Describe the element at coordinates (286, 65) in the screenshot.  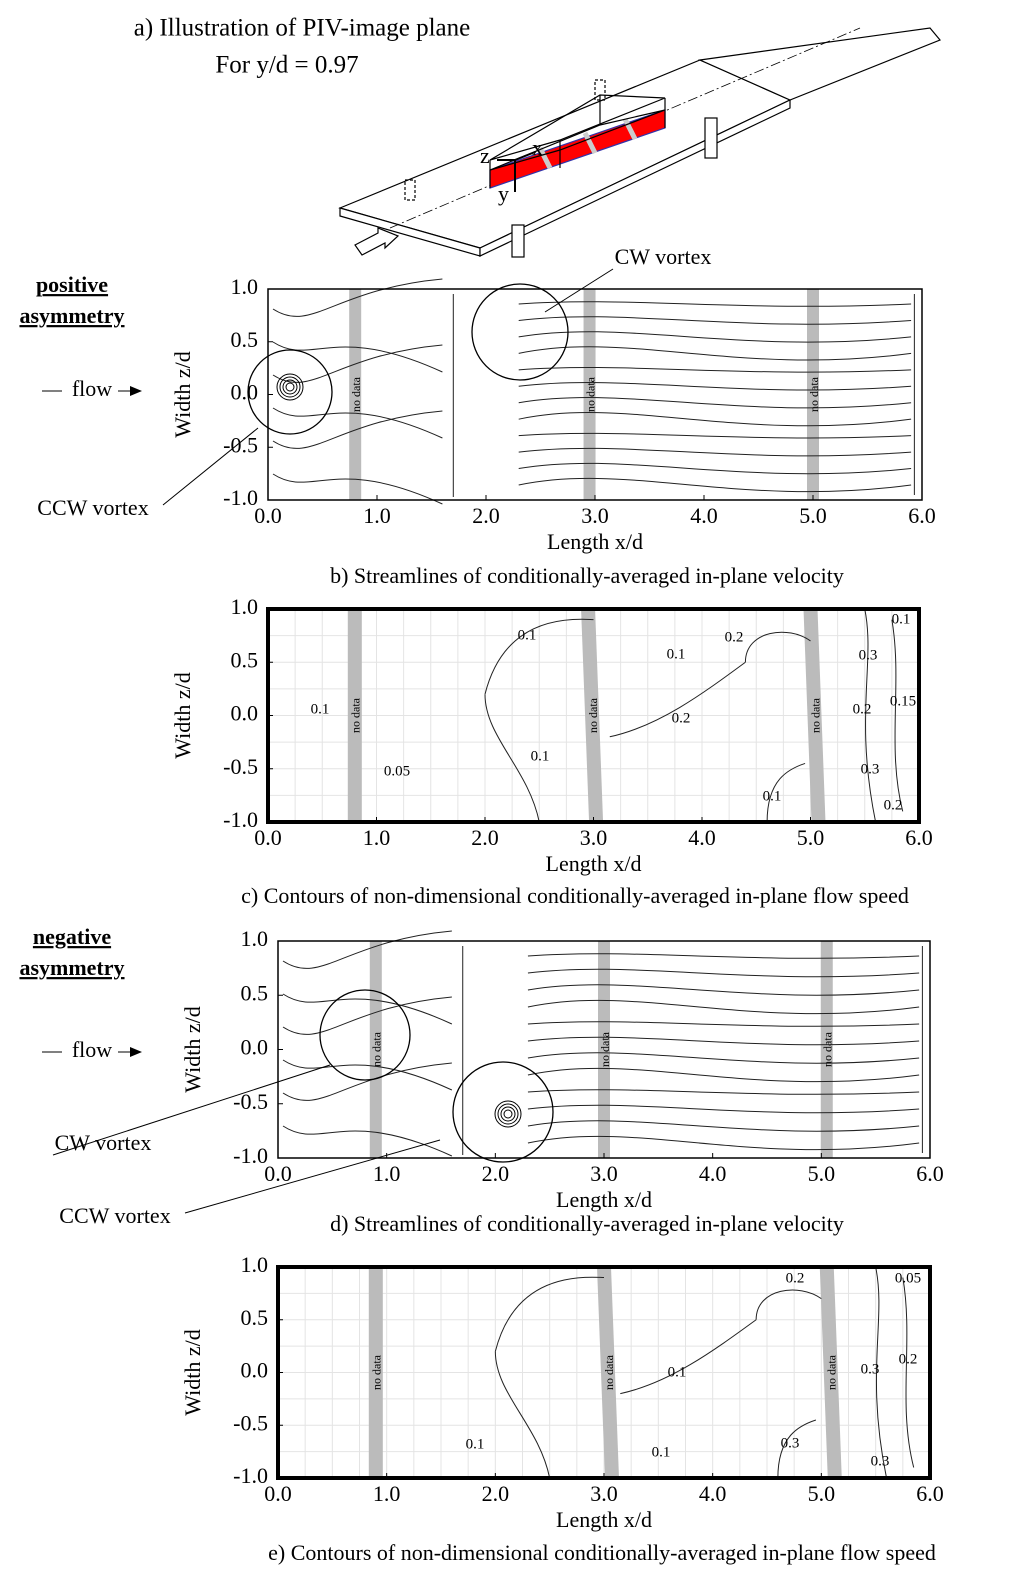
I see `panel-a-subtitle: For y/d = 0.97` at that location.